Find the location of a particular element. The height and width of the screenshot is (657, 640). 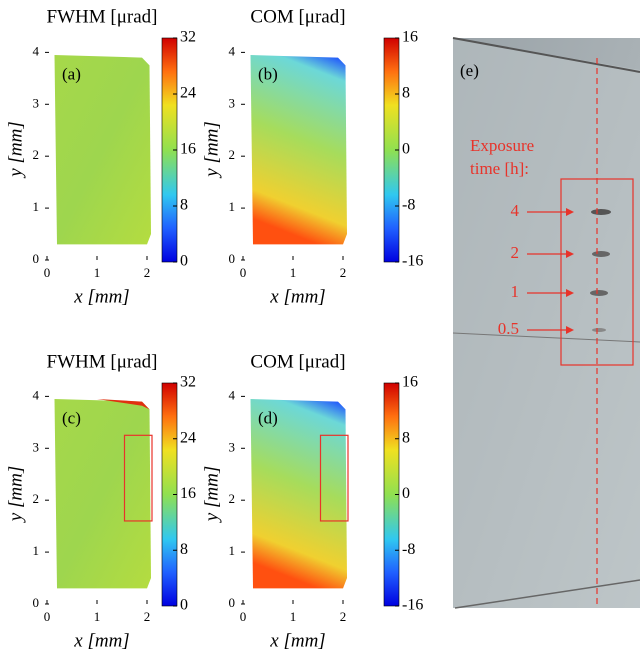

panel-label: (c) is located at coordinates (71, 418).